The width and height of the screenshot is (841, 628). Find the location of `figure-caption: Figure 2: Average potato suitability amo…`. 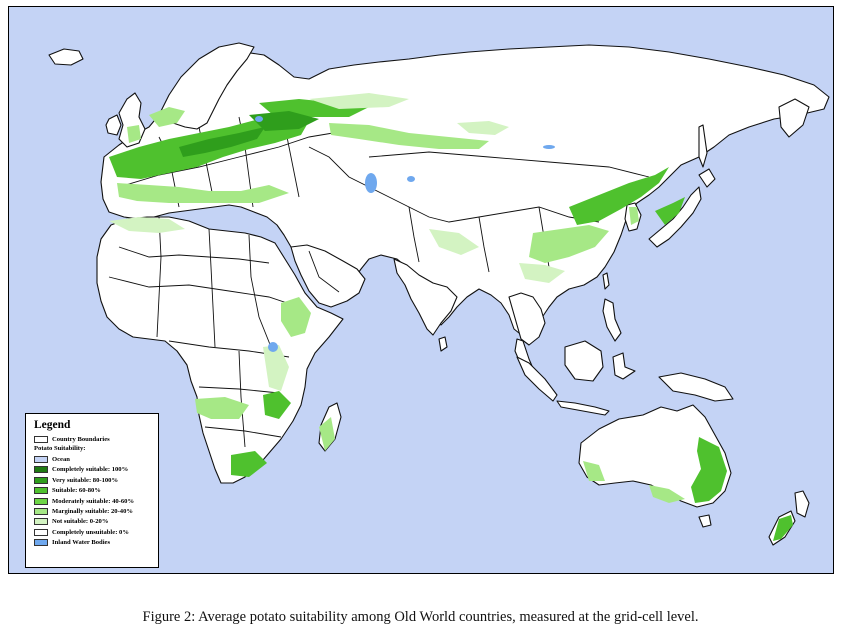

figure-caption: Figure 2: Average potato suitability amo… is located at coordinates (420, 617).